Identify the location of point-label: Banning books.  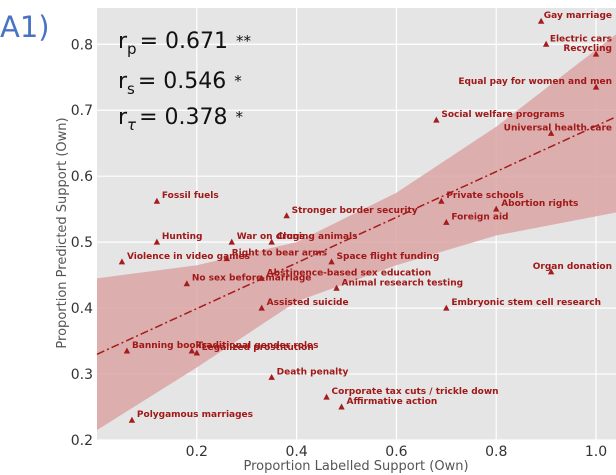
(169, 346).